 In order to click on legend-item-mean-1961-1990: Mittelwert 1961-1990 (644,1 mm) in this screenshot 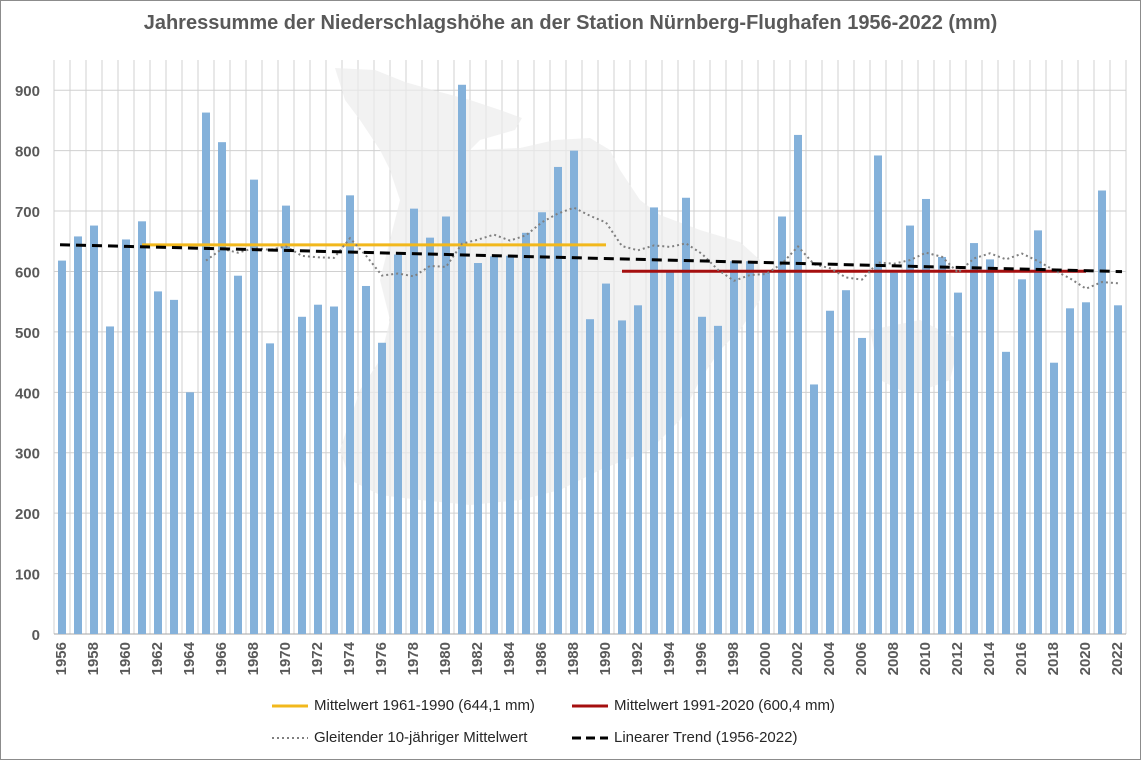, I will do `click(403, 705)`.